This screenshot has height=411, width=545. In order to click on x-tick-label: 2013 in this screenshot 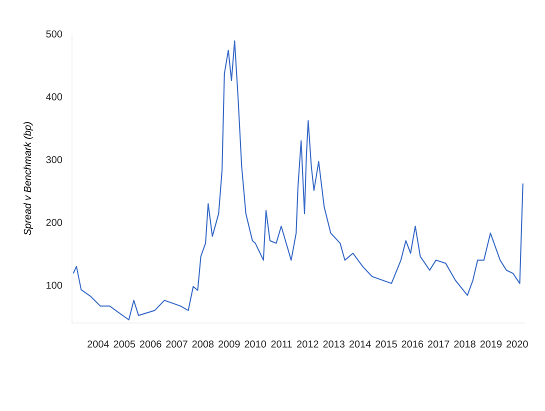, I will do `click(334, 344)`.